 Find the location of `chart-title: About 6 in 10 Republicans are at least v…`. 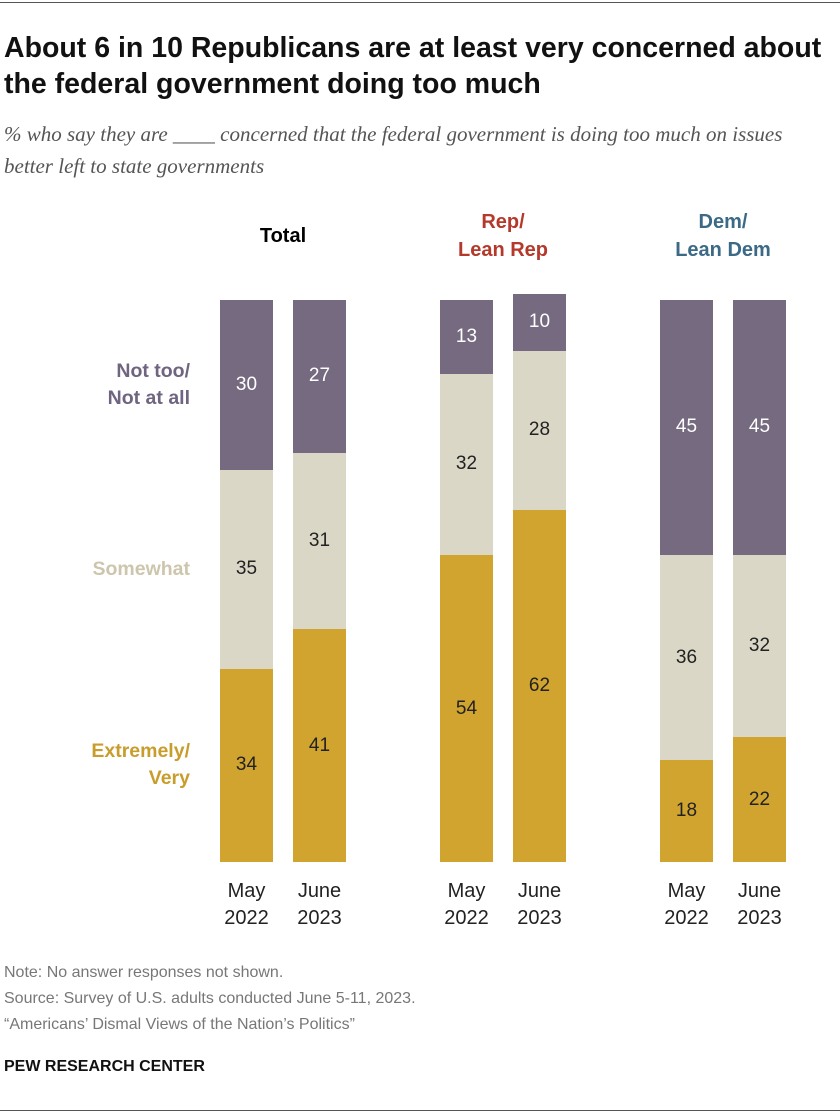

chart-title: About 6 in 10 Republicans are at least v… is located at coordinates (413, 66).